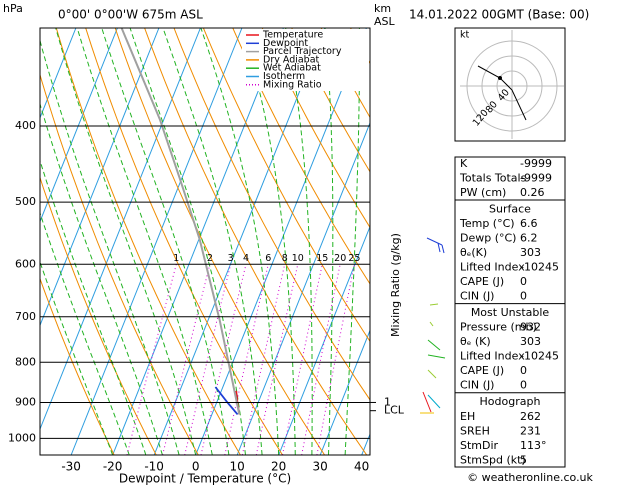 The width and height of the screenshot is (629, 486). Describe the element at coordinates (529, 238) in the screenshot. I see `panel-value: 6.2` at that location.